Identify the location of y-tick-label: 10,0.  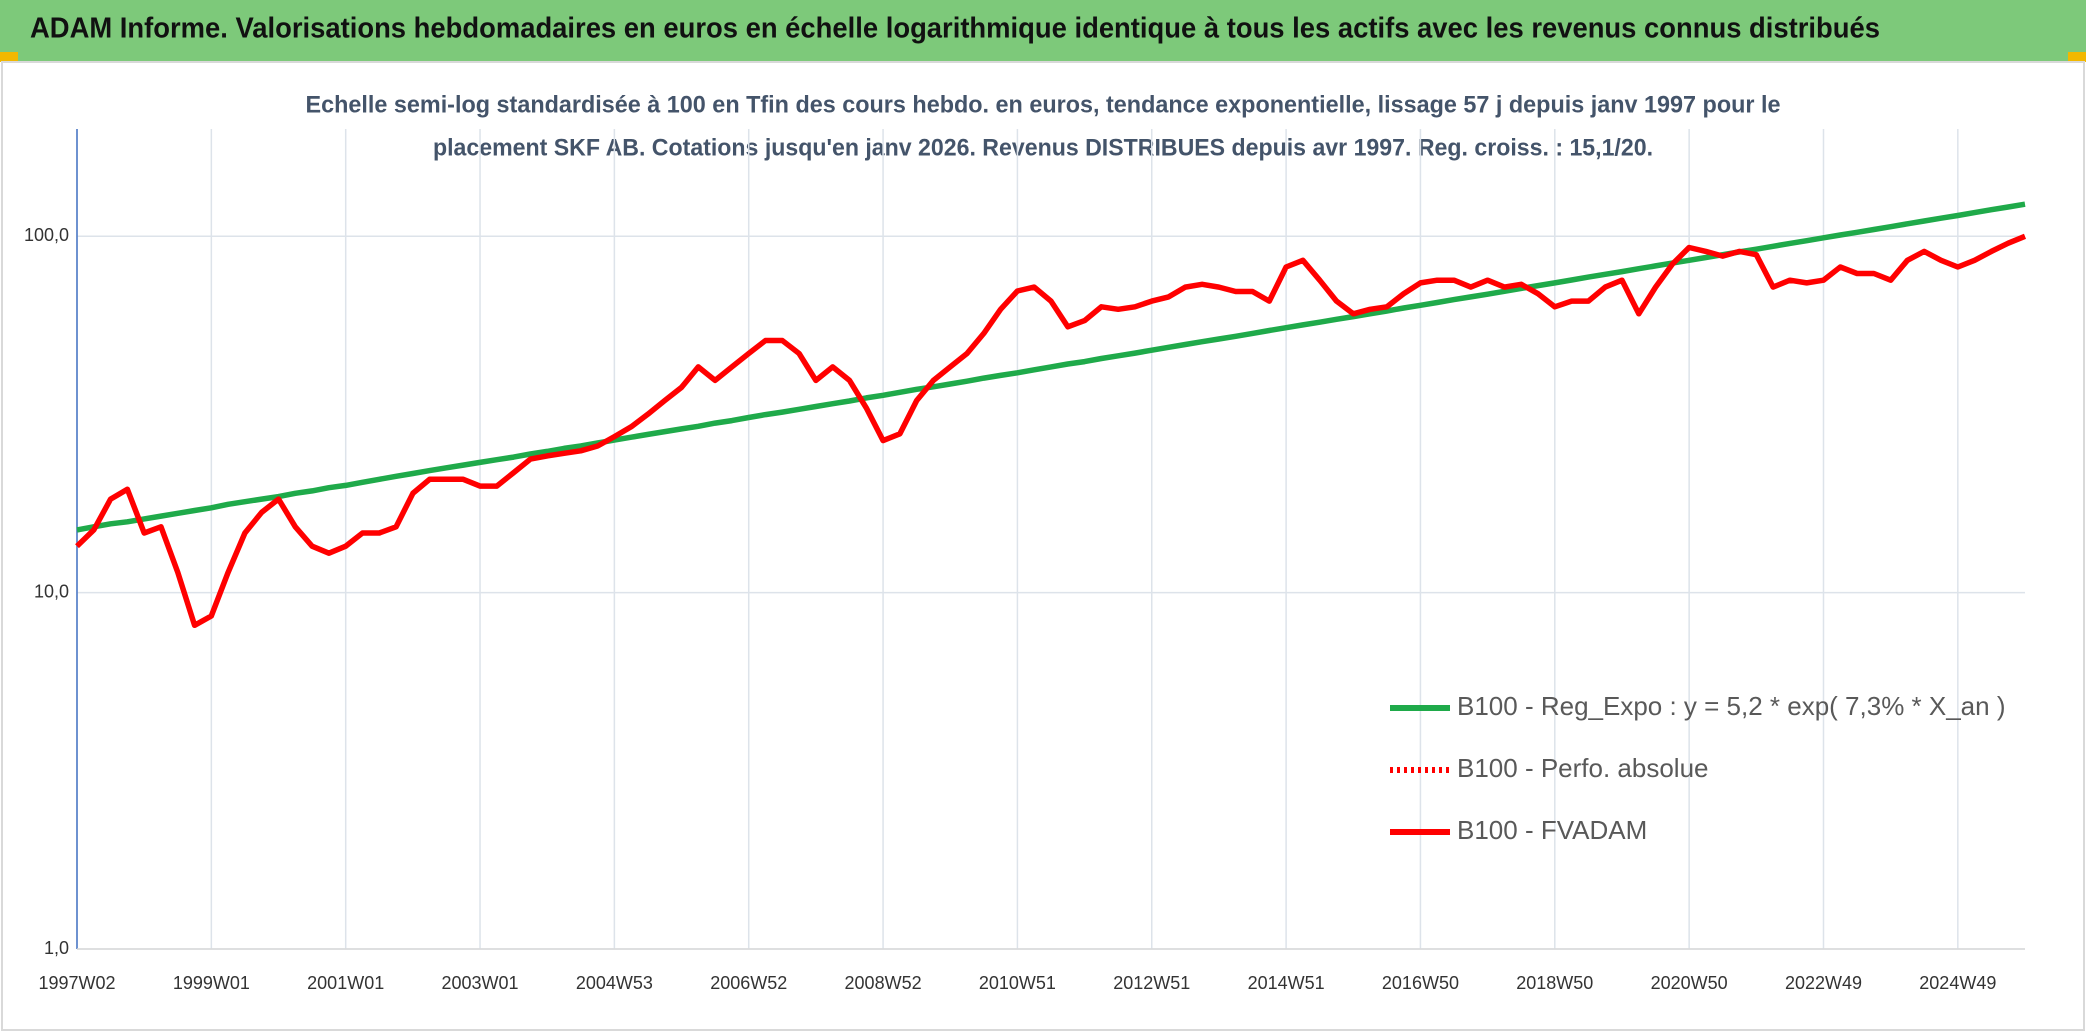
(51, 591).